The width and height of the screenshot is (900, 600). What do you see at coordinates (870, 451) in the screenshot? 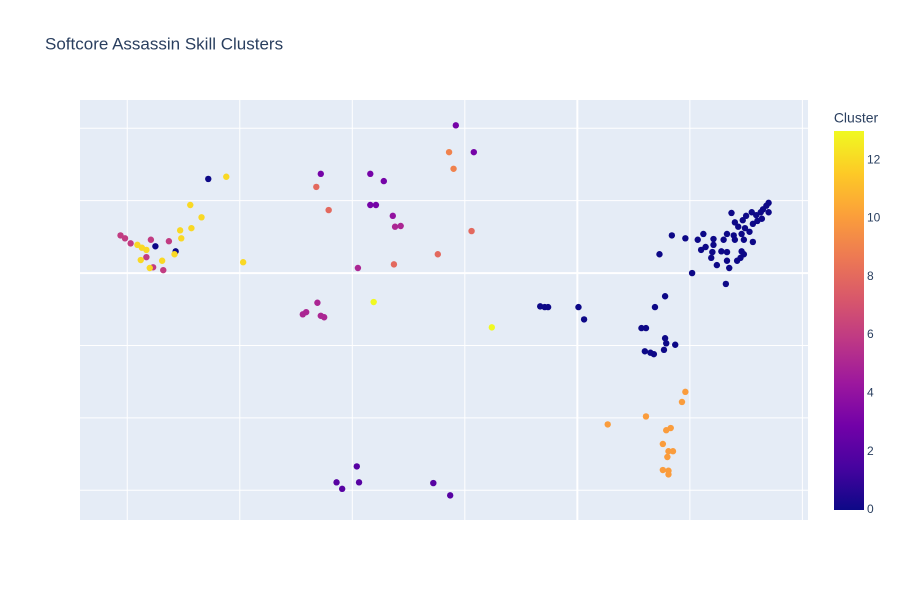
I see `colorbar-tick-label: 2` at bounding box center [870, 451].